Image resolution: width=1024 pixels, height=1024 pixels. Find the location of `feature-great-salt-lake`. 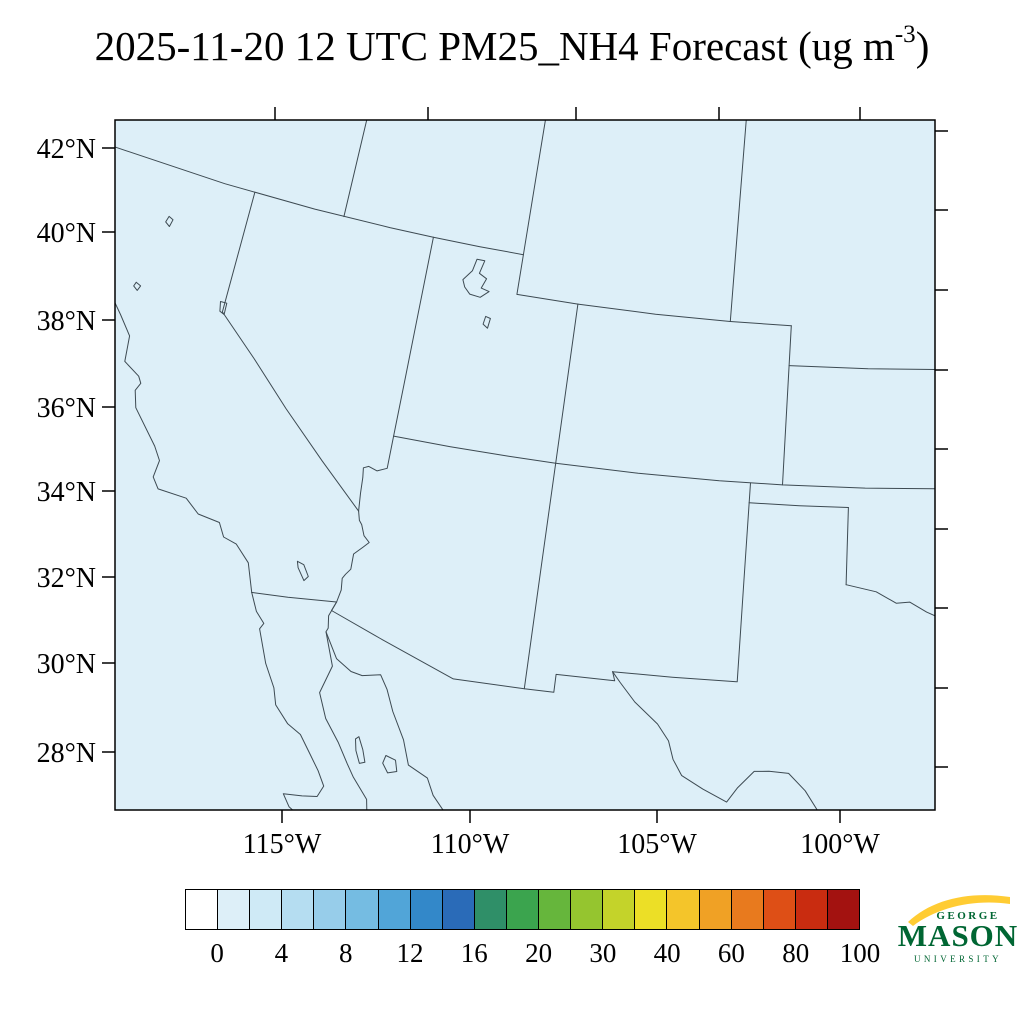

feature-great-salt-lake is located at coordinates (476, 278).